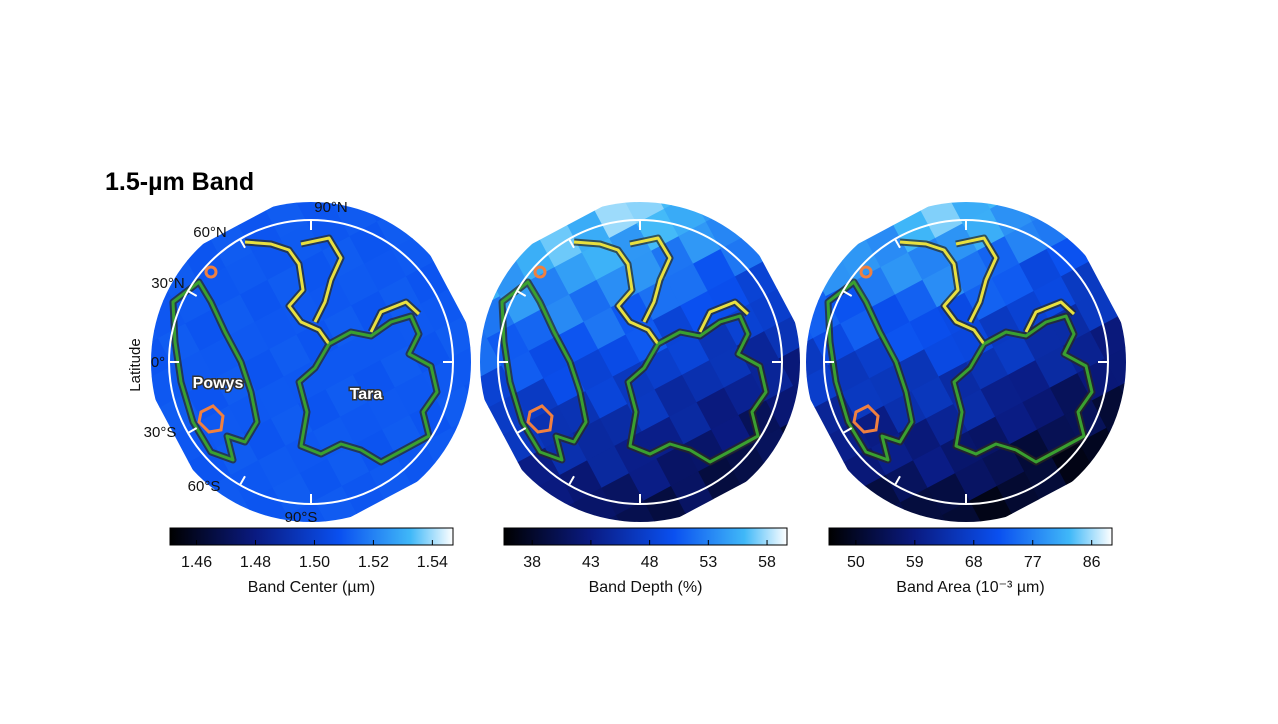 The width and height of the screenshot is (1278, 724). What do you see at coordinates (970, 536) in the screenshot?
I see `colorbar` at bounding box center [970, 536].